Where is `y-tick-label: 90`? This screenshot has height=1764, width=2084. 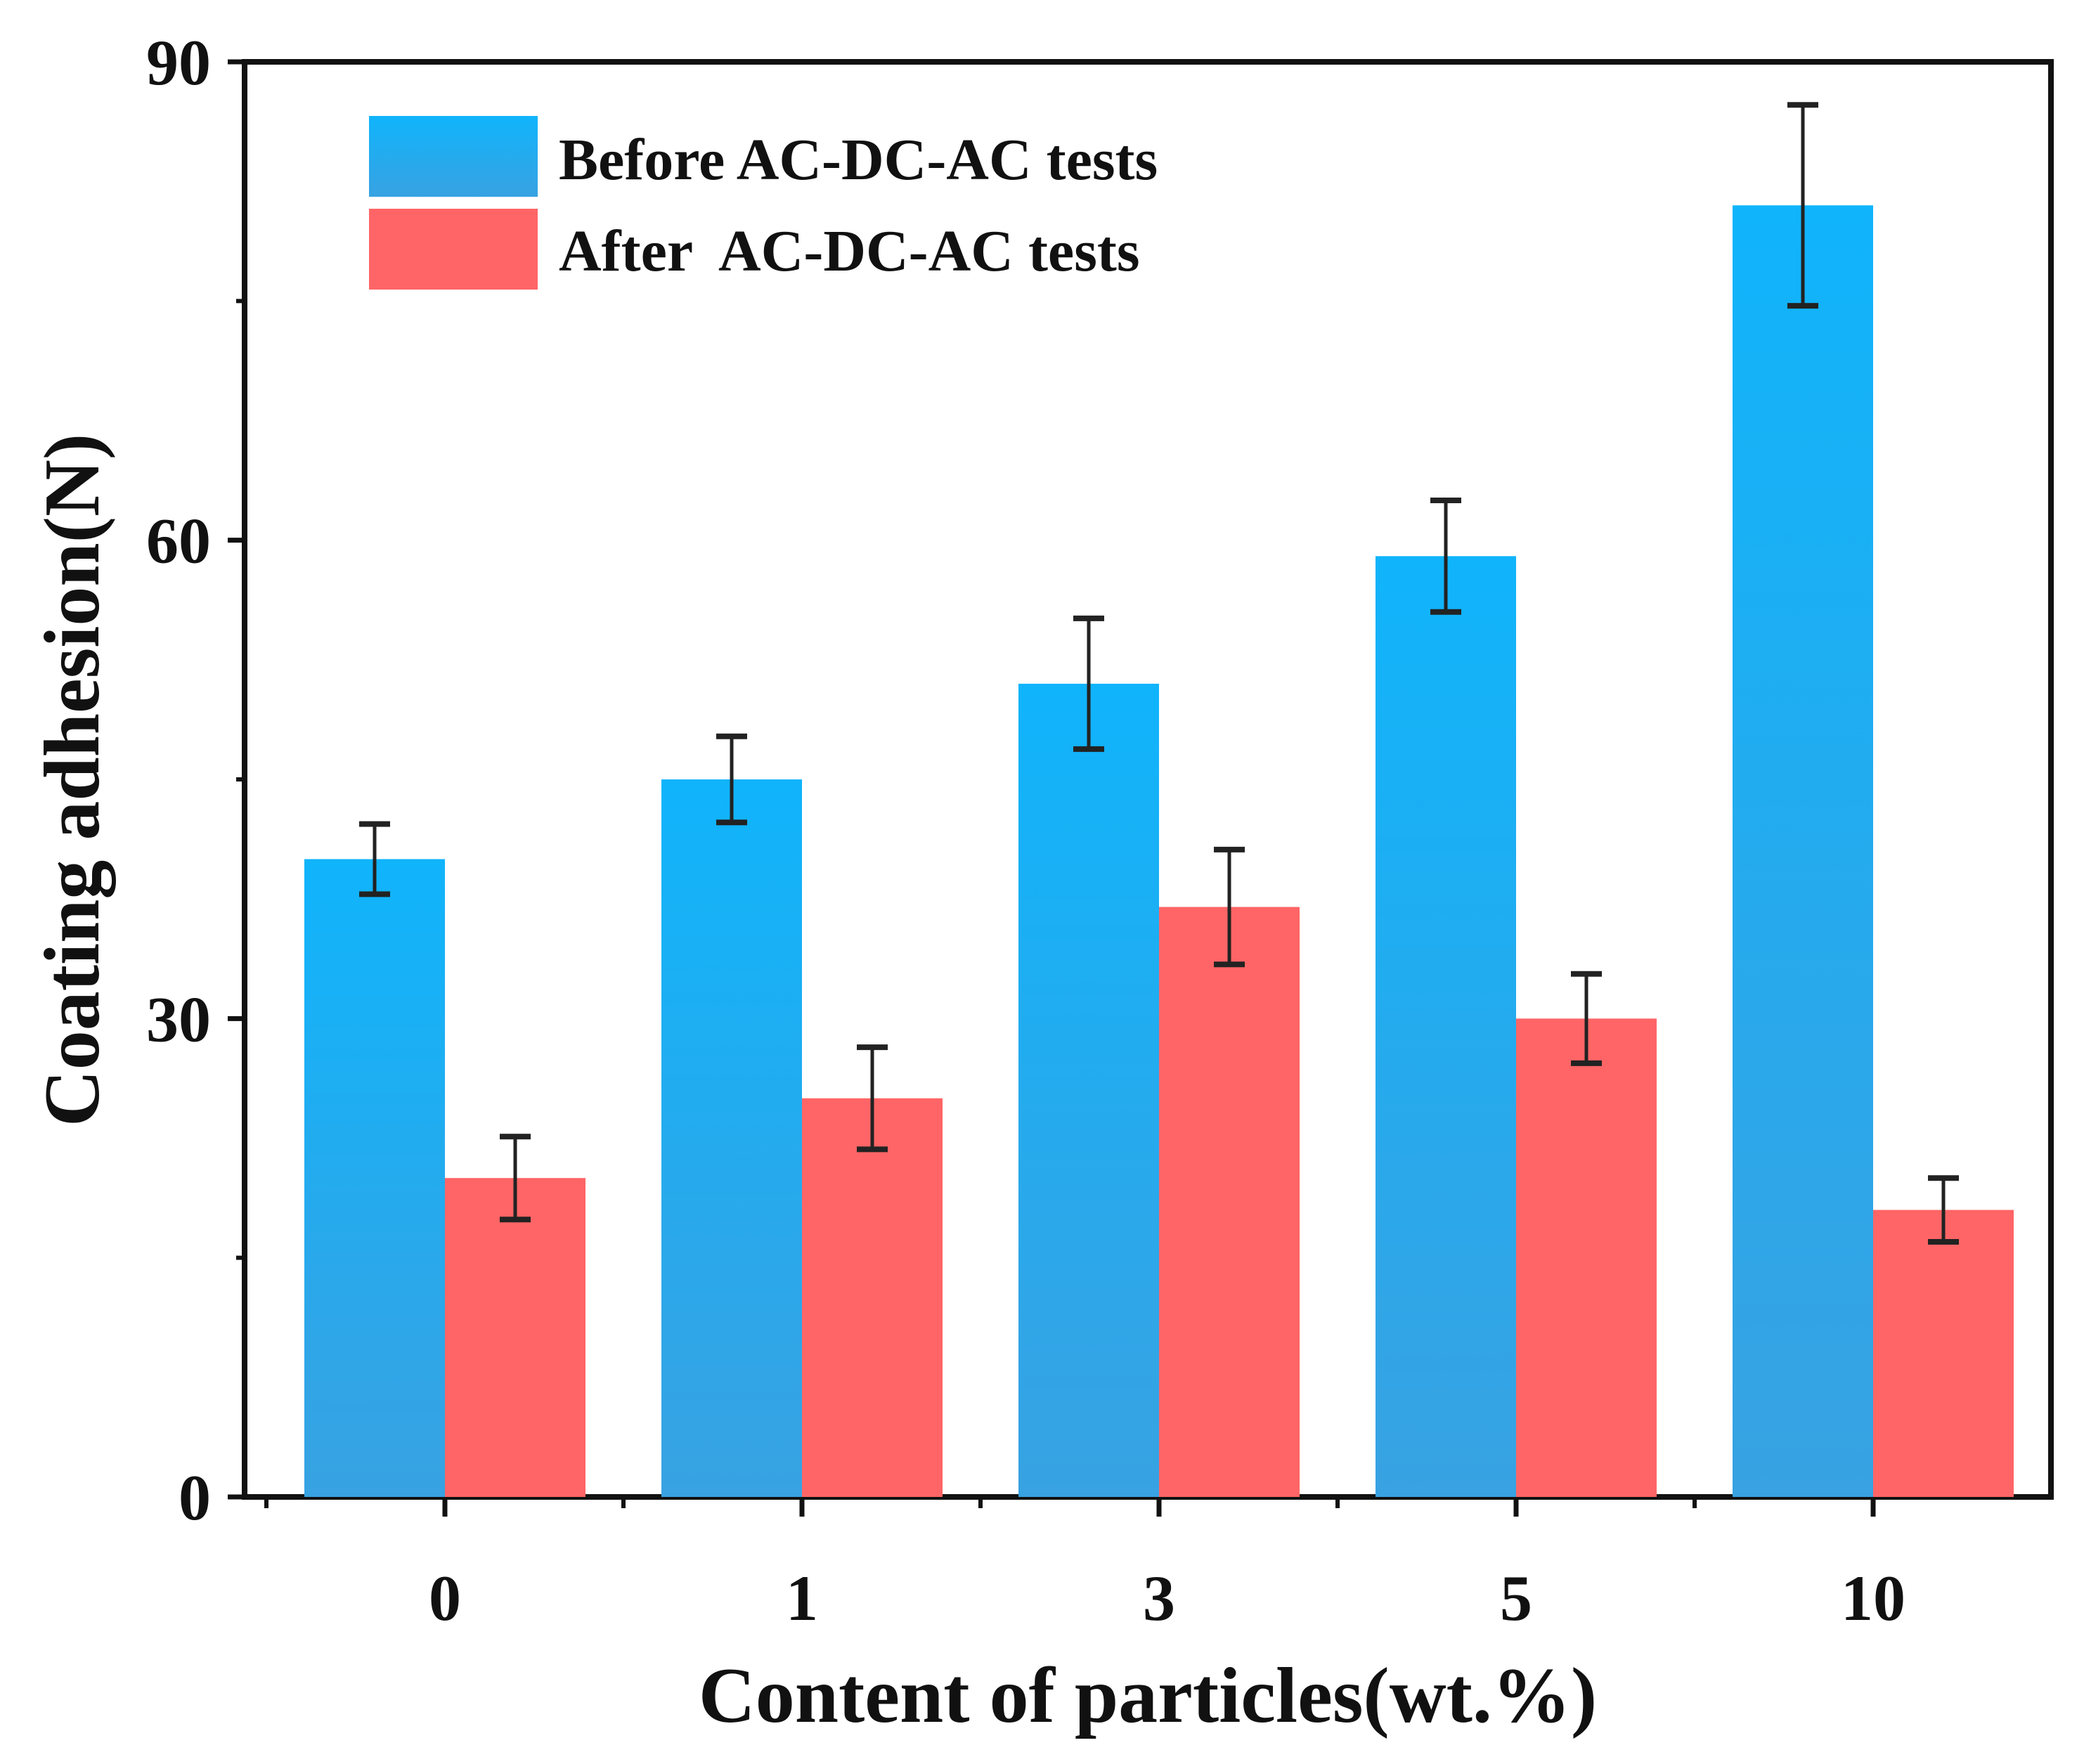
y-tick-label: 90 is located at coordinates (178, 62).